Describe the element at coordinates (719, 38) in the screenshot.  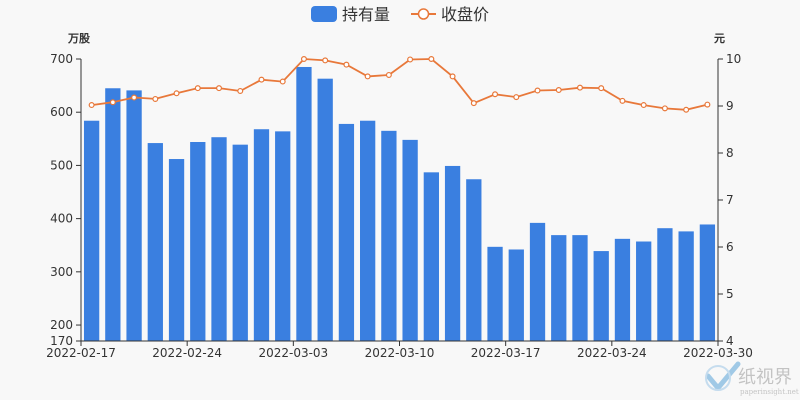
I see `y-right-unit-label: 元` at that location.